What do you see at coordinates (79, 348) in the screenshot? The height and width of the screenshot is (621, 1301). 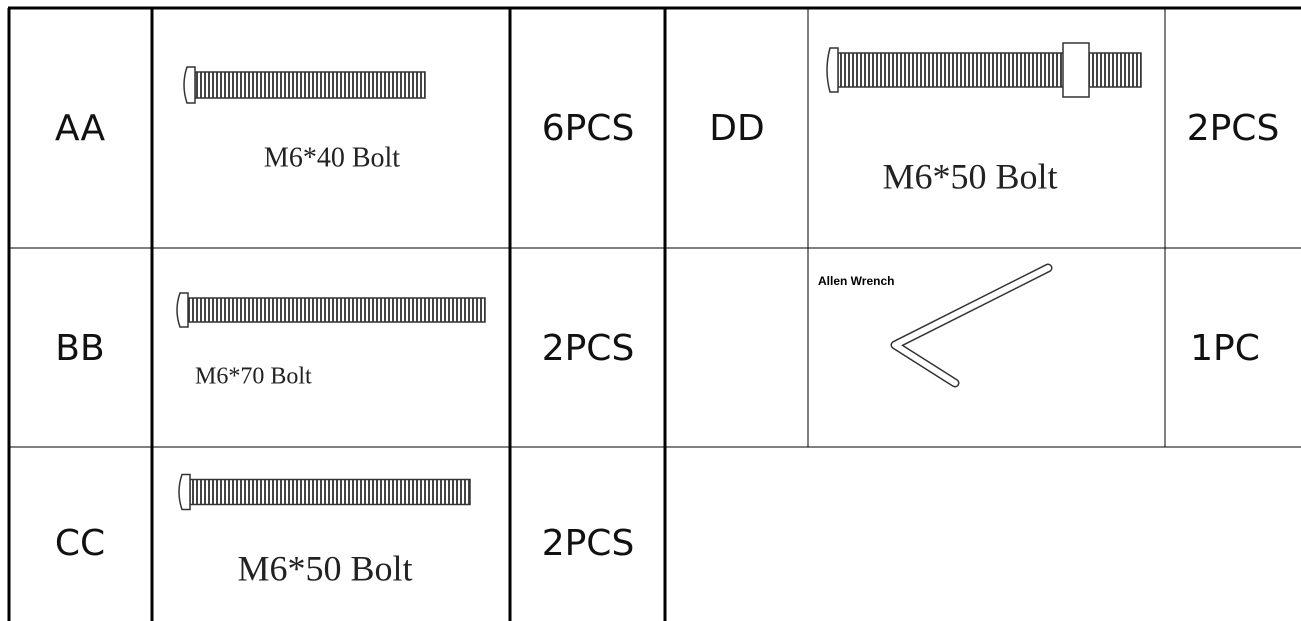 I see `part-code: BB` at bounding box center [79, 348].